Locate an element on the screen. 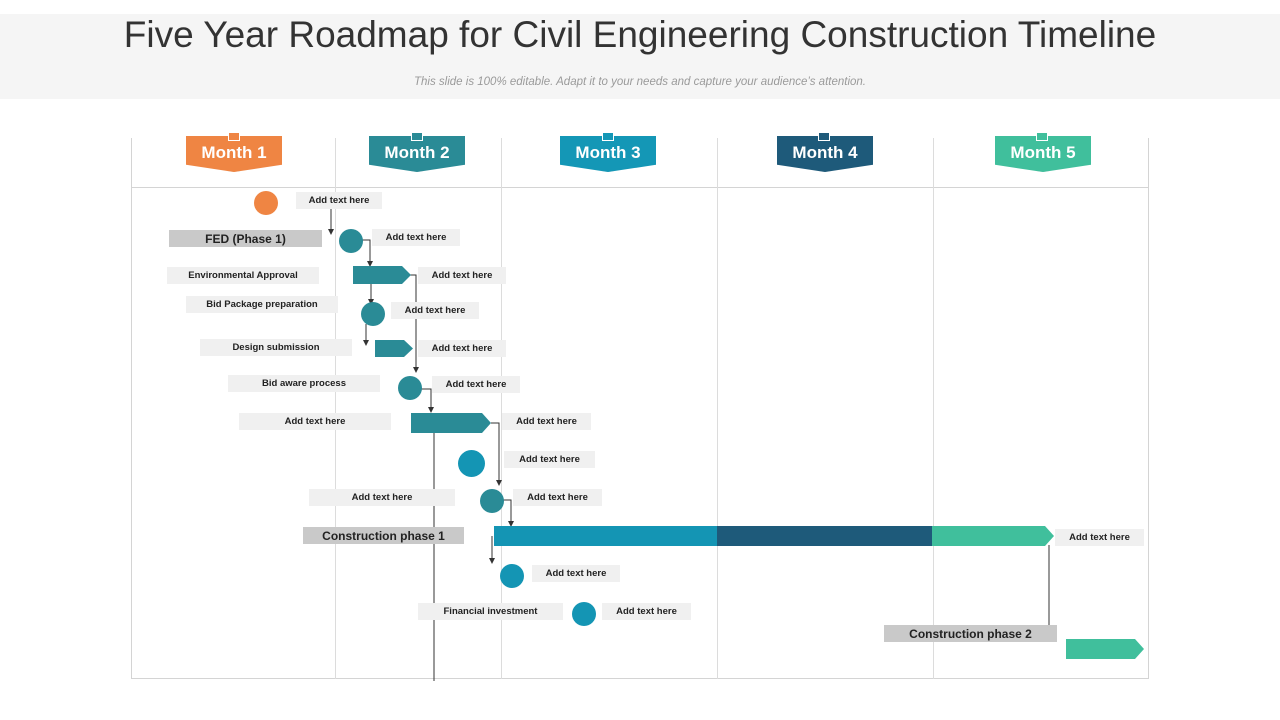 The image size is (1280, 720). construction-phase-1-end-label: Add text here is located at coordinates (1099, 537).